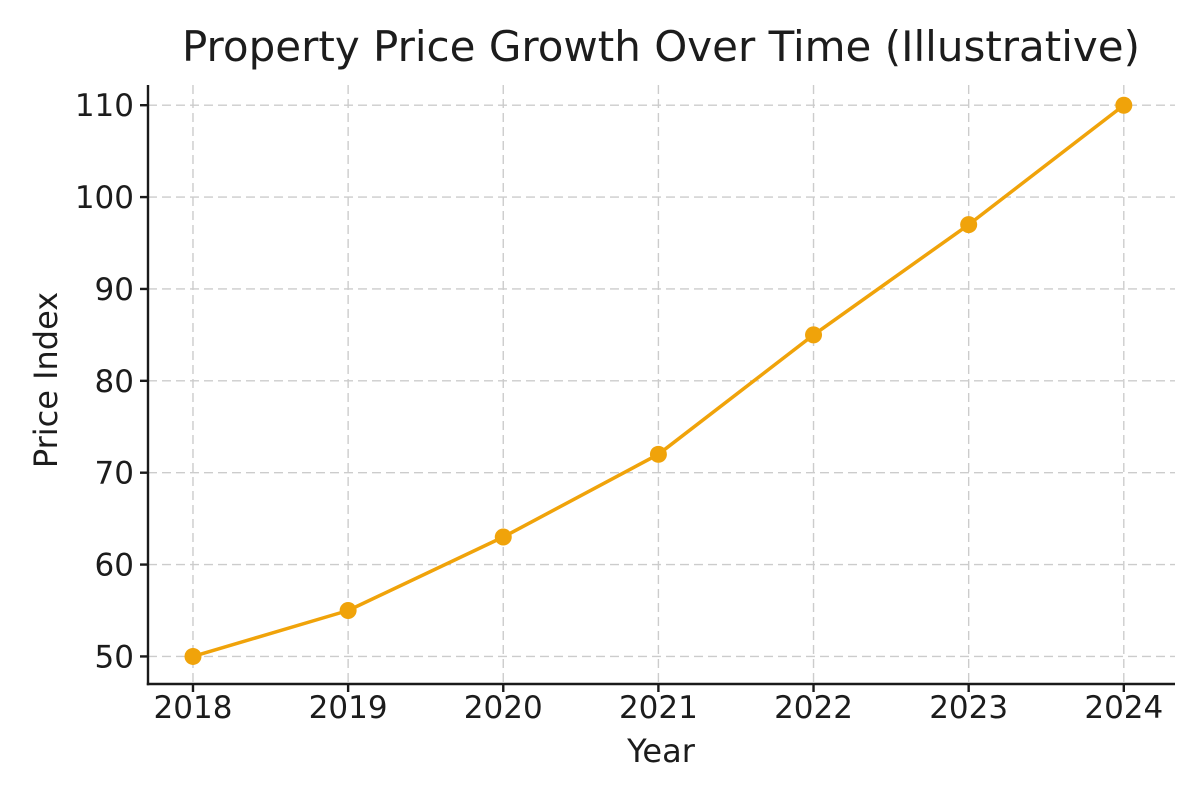 This screenshot has width=1200, height=800. I want to click on x-tick-label: 2018, so click(193, 708).